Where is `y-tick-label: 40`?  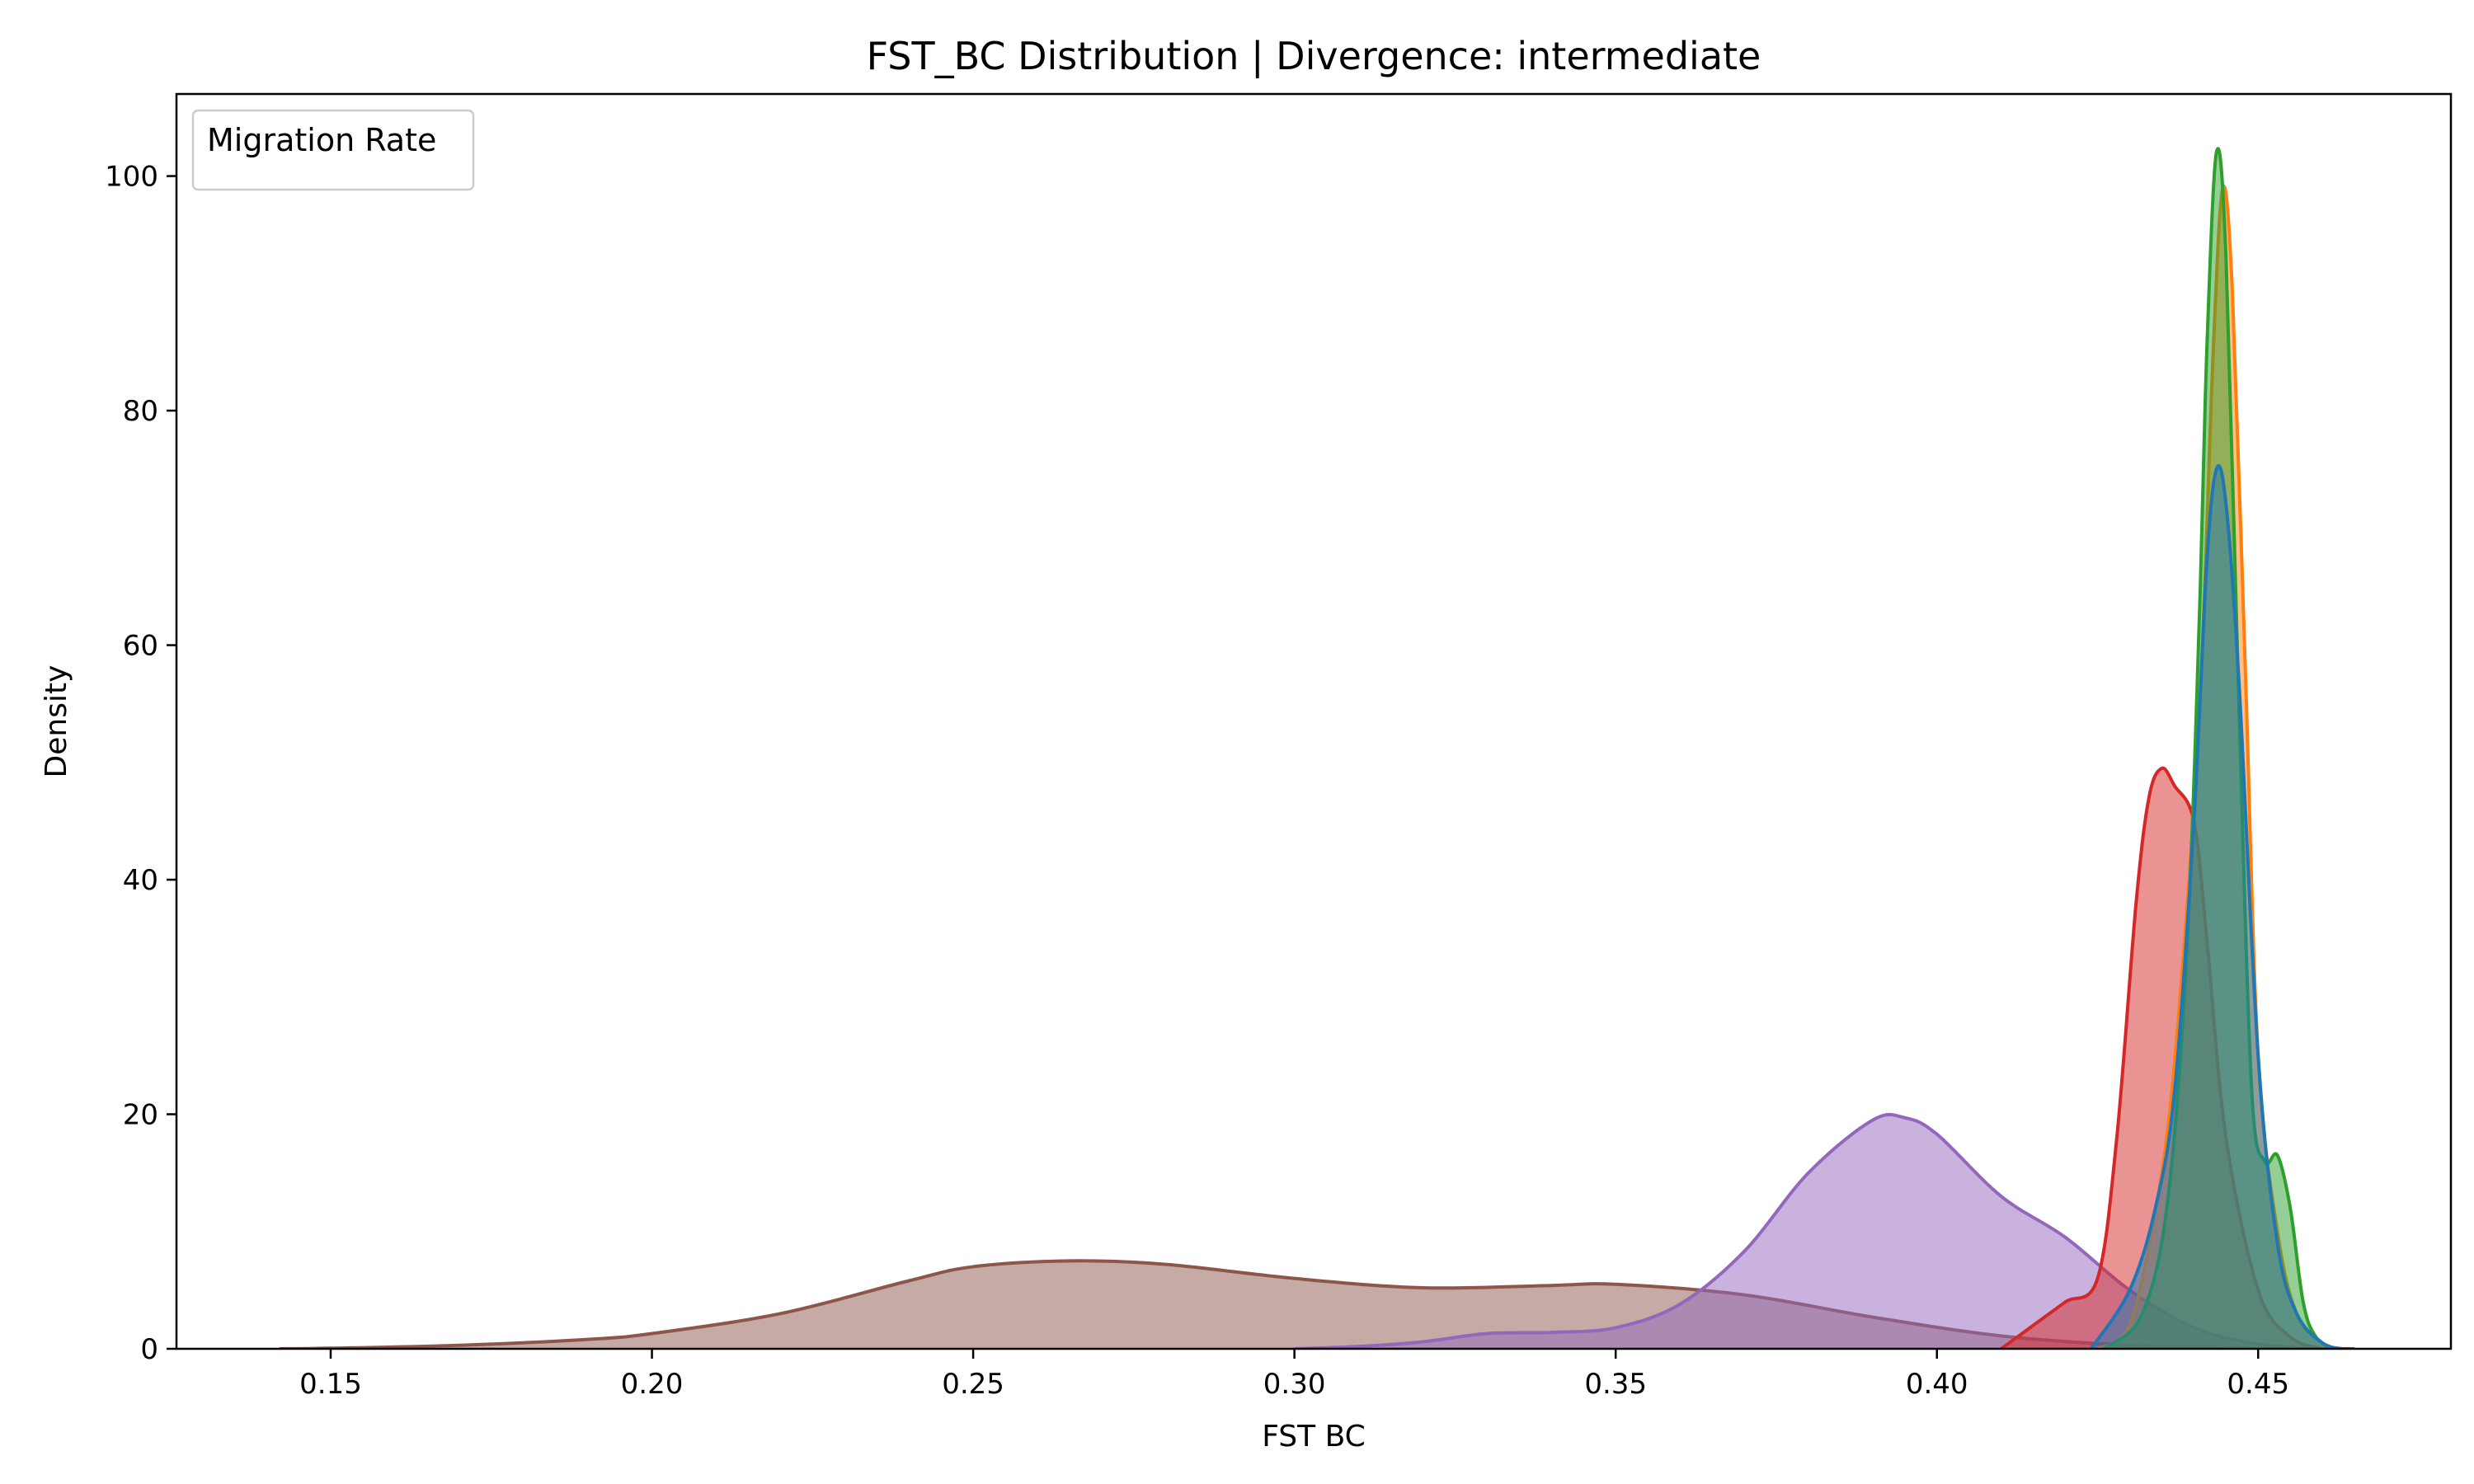
y-tick-label: 40 is located at coordinates (140, 881).